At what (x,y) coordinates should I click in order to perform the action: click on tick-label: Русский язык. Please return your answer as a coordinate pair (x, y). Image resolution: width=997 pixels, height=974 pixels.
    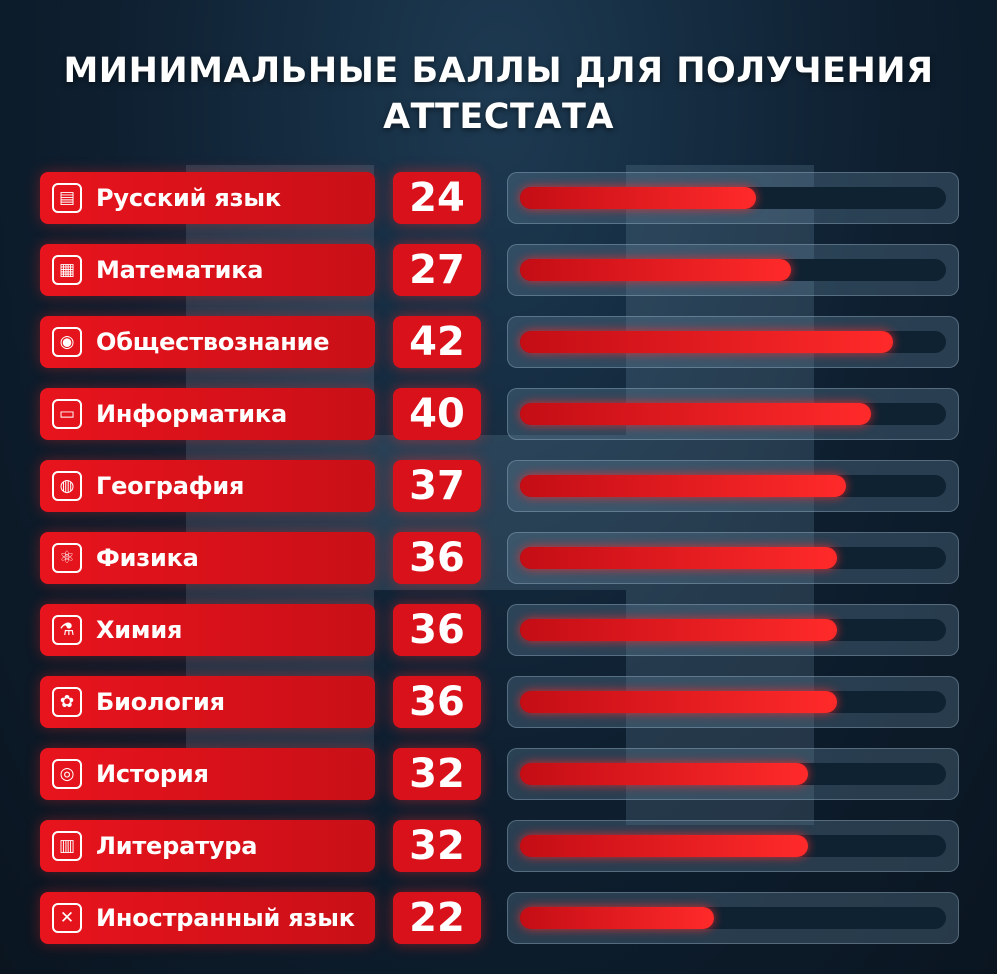
    Looking at the image, I should click on (188, 198).